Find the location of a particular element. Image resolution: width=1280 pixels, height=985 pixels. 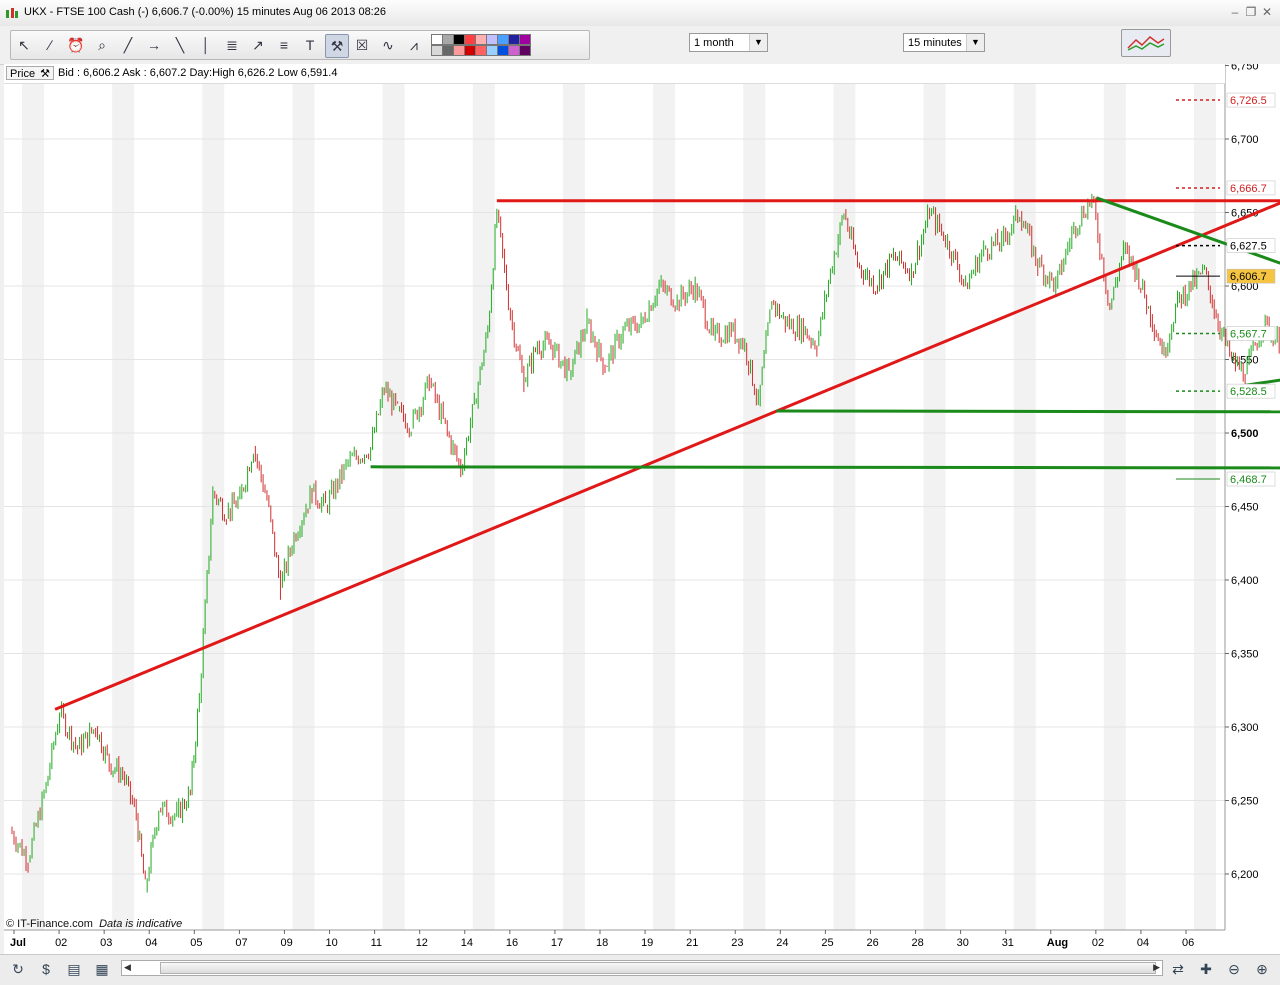

y-tick-label: 6,750 is located at coordinates (1245, 68).